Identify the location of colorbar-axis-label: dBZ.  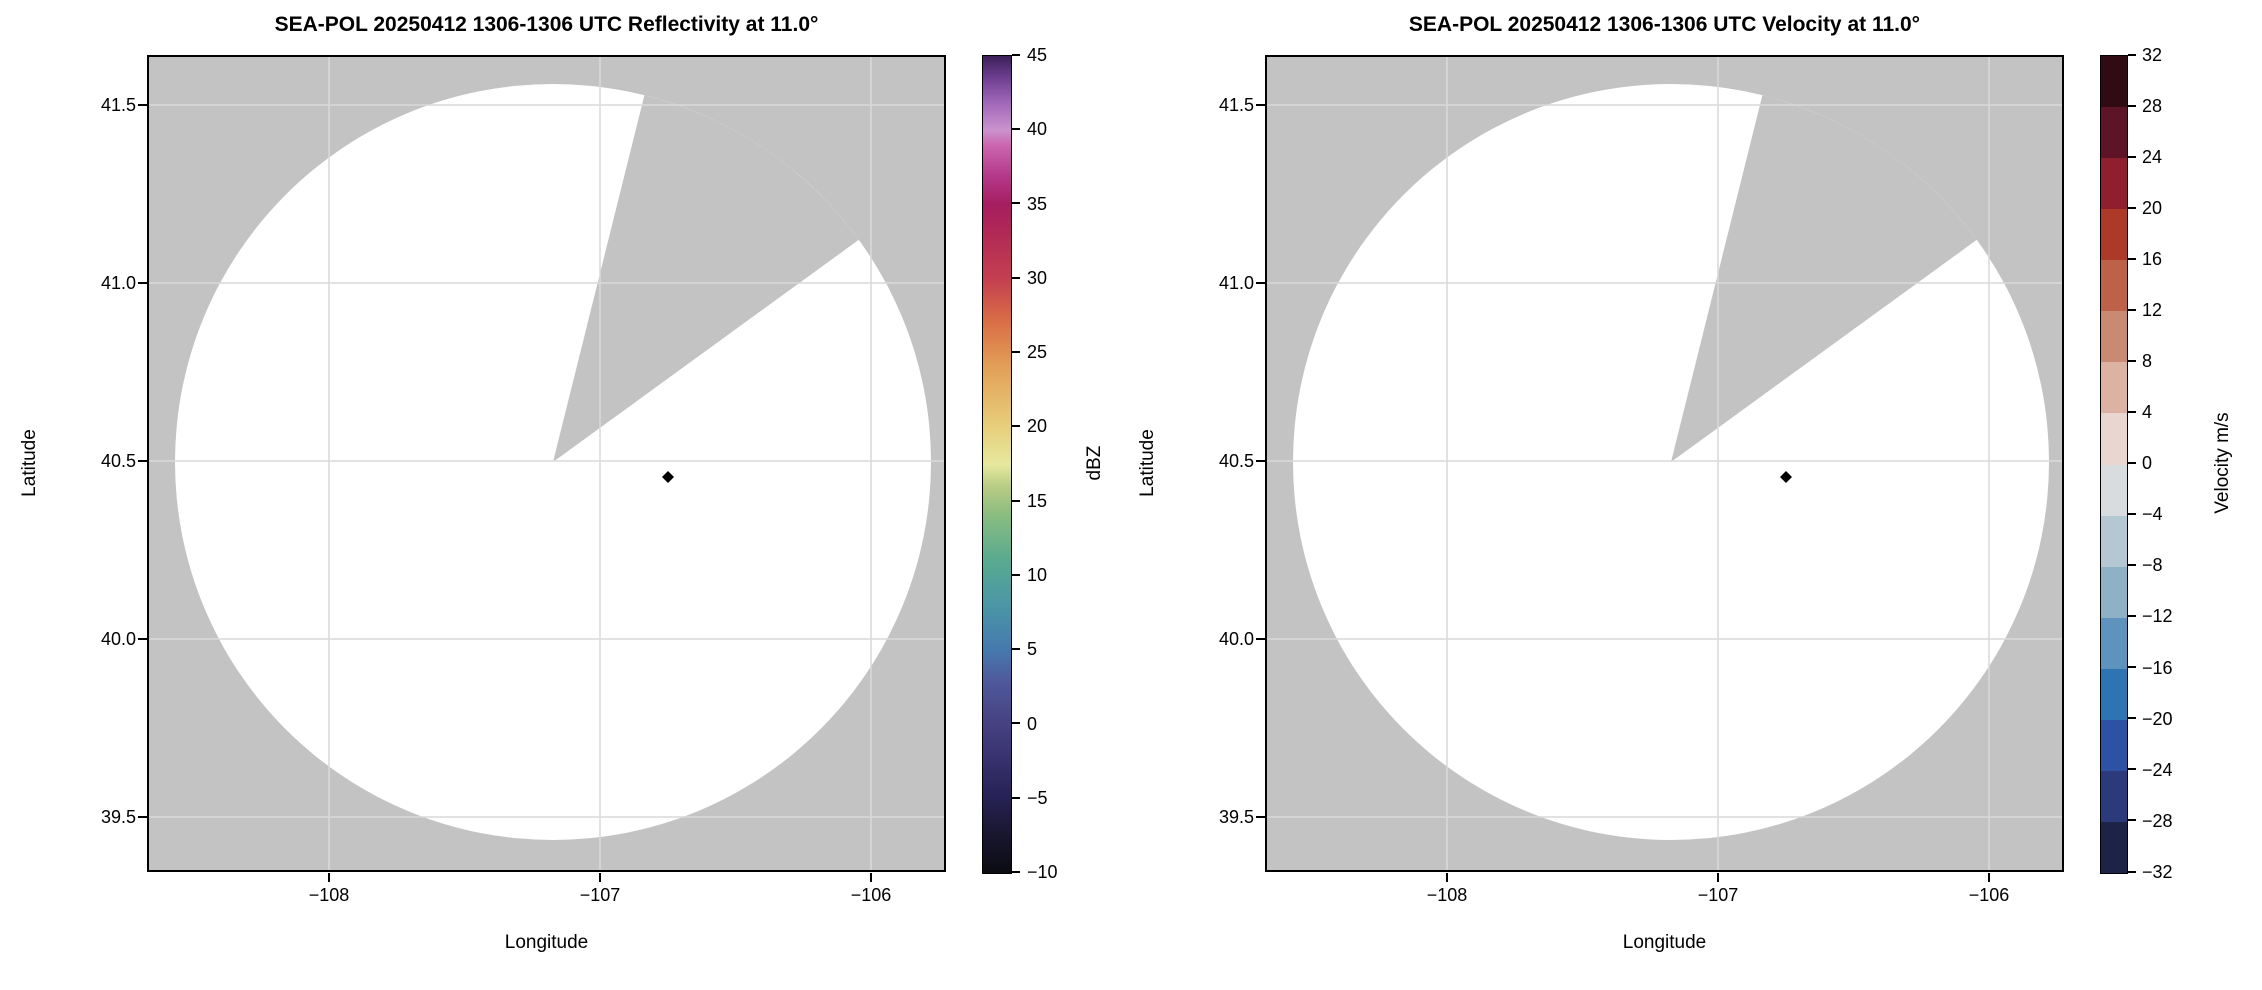
(1094, 463).